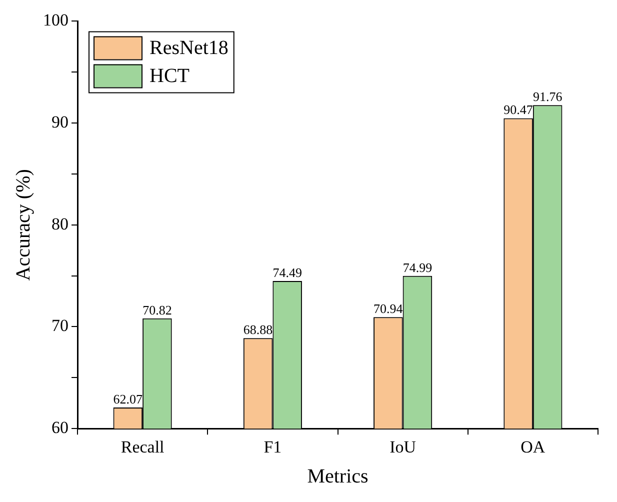  What do you see at coordinates (128, 398) in the screenshot?
I see `data-label: 62.07` at bounding box center [128, 398].